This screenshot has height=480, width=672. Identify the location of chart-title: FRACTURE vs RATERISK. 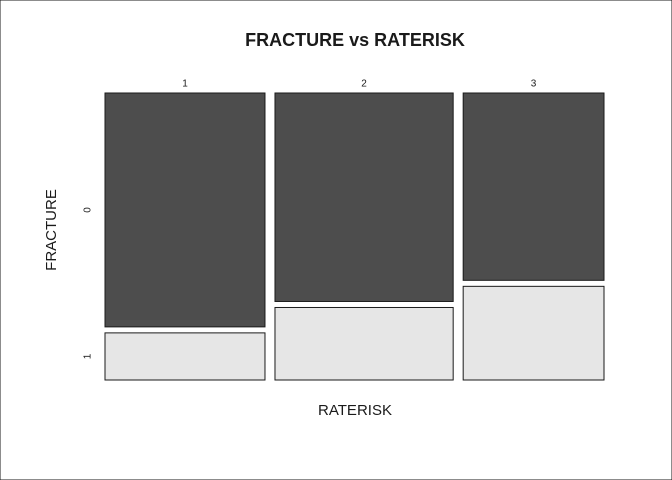
(355, 40).